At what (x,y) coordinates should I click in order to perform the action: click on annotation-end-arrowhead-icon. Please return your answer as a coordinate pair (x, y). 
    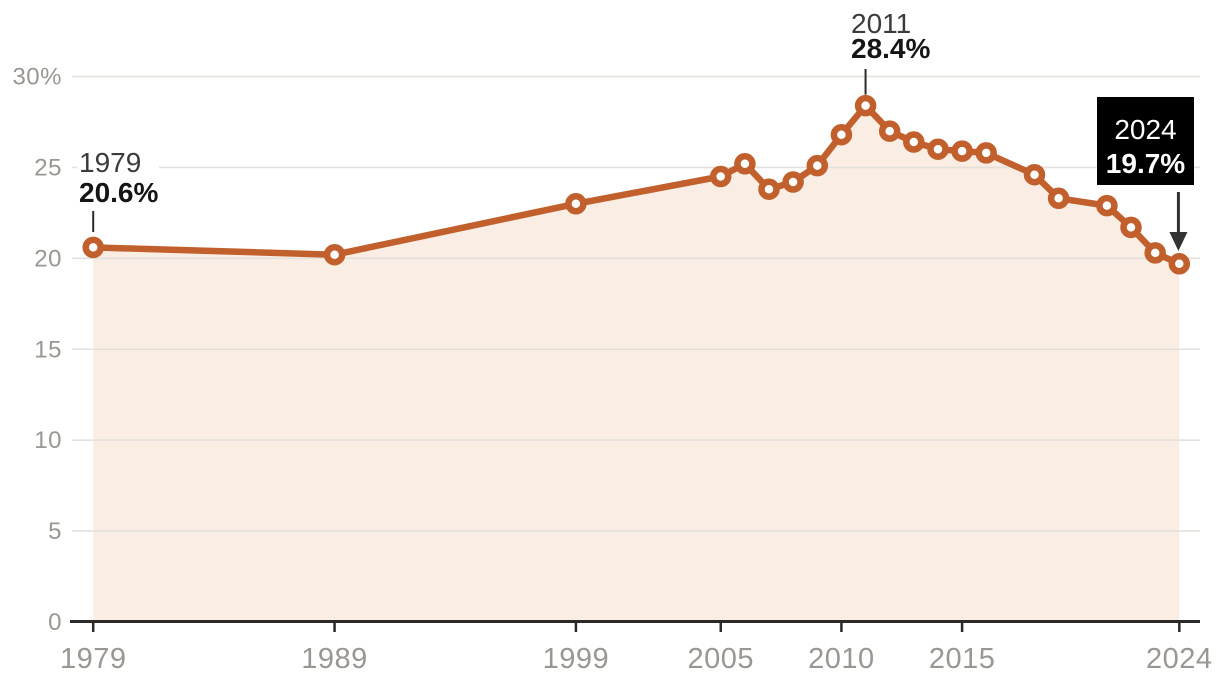
    Looking at the image, I should click on (1178, 241).